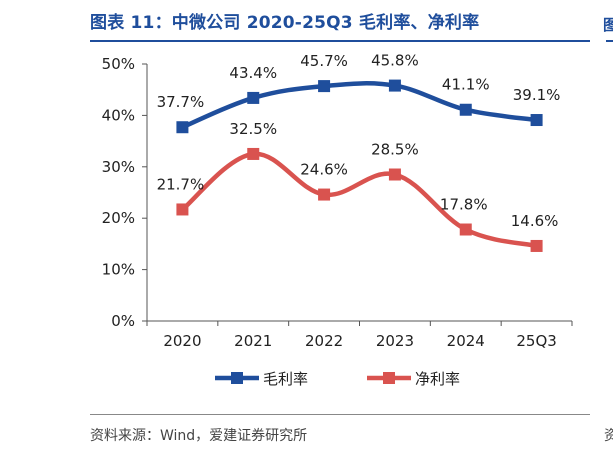  Describe the element at coordinates (324, 170) in the screenshot. I see `data-label: 24.6%` at that location.